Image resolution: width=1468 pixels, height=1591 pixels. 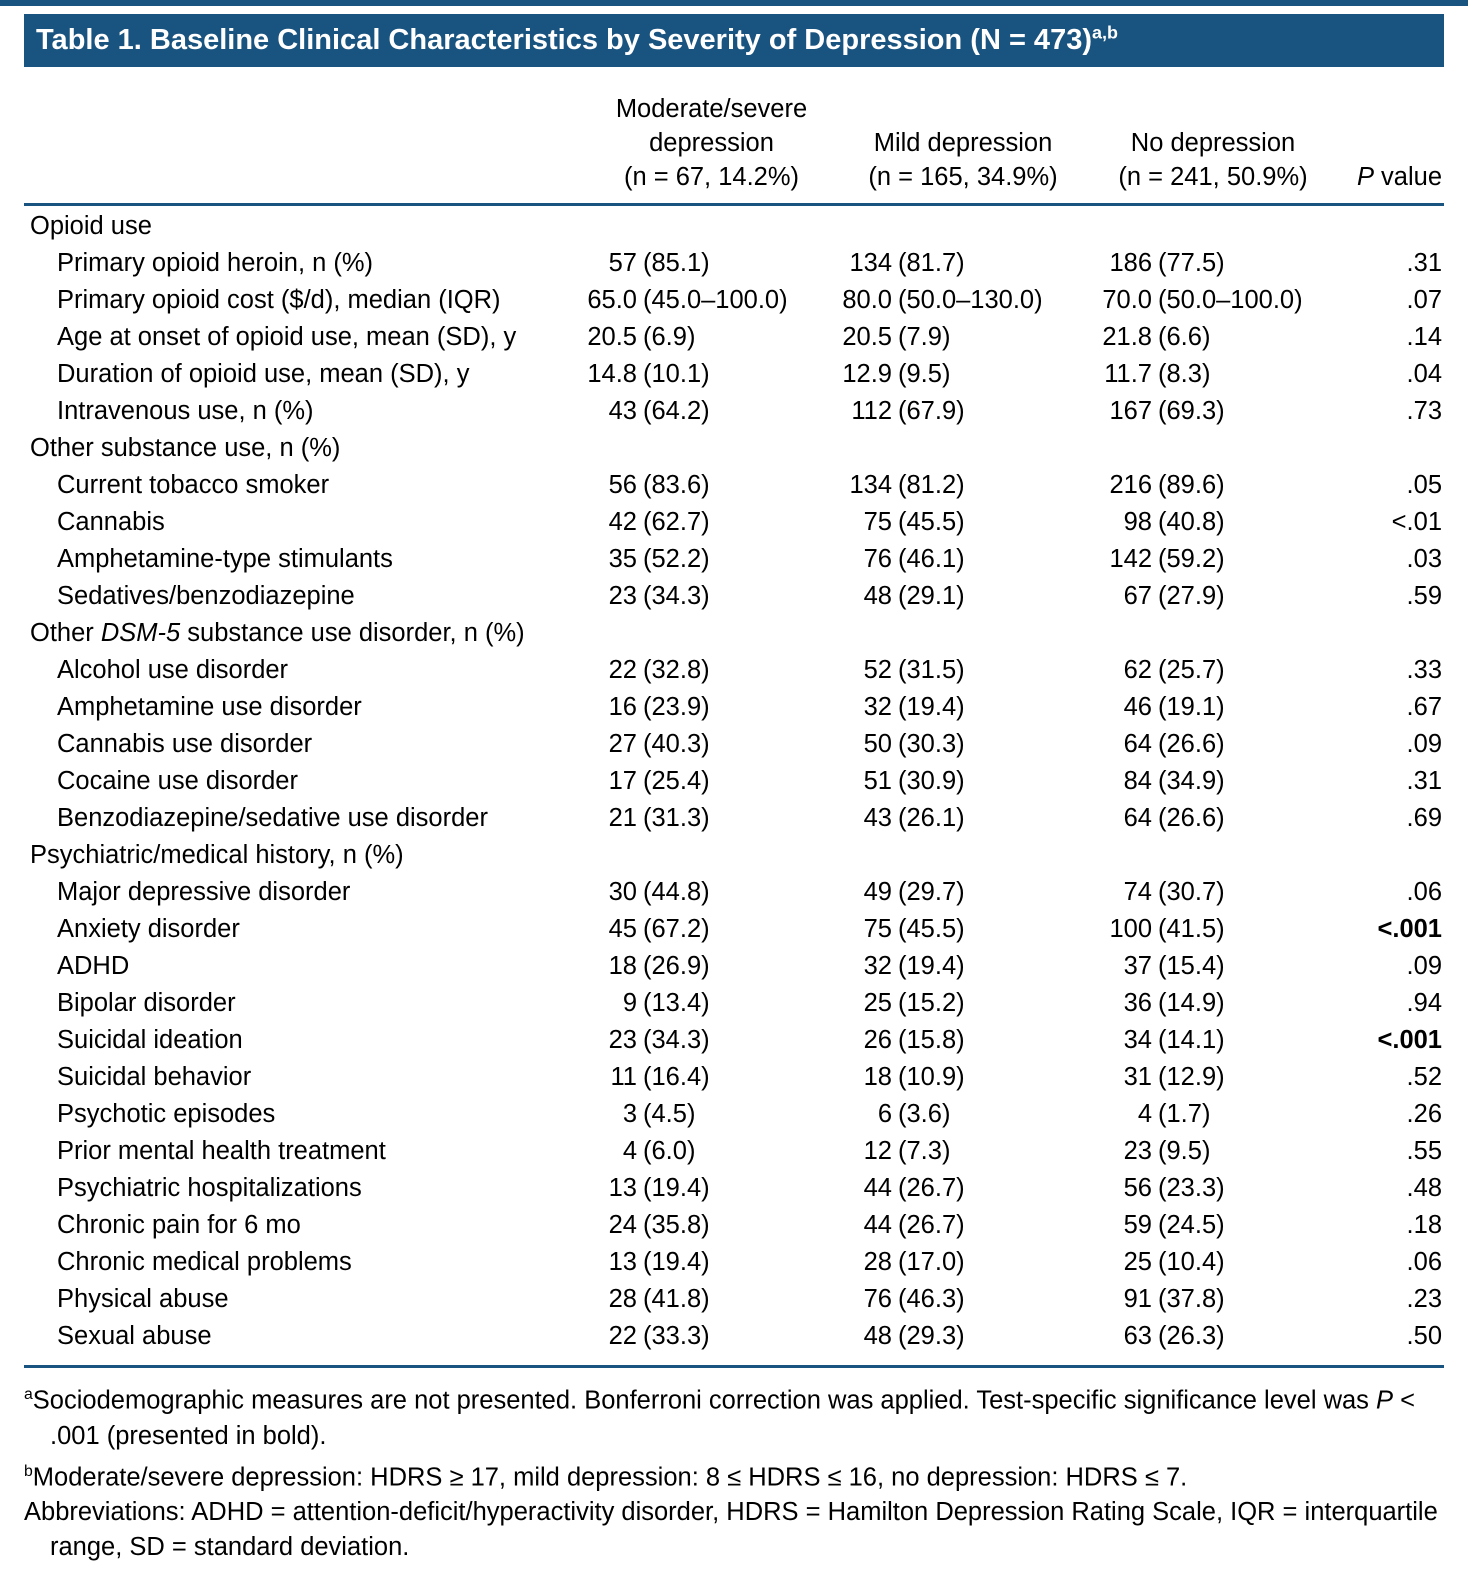 What do you see at coordinates (931, 781) in the screenshot?
I see `value-percent: (30.9)` at bounding box center [931, 781].